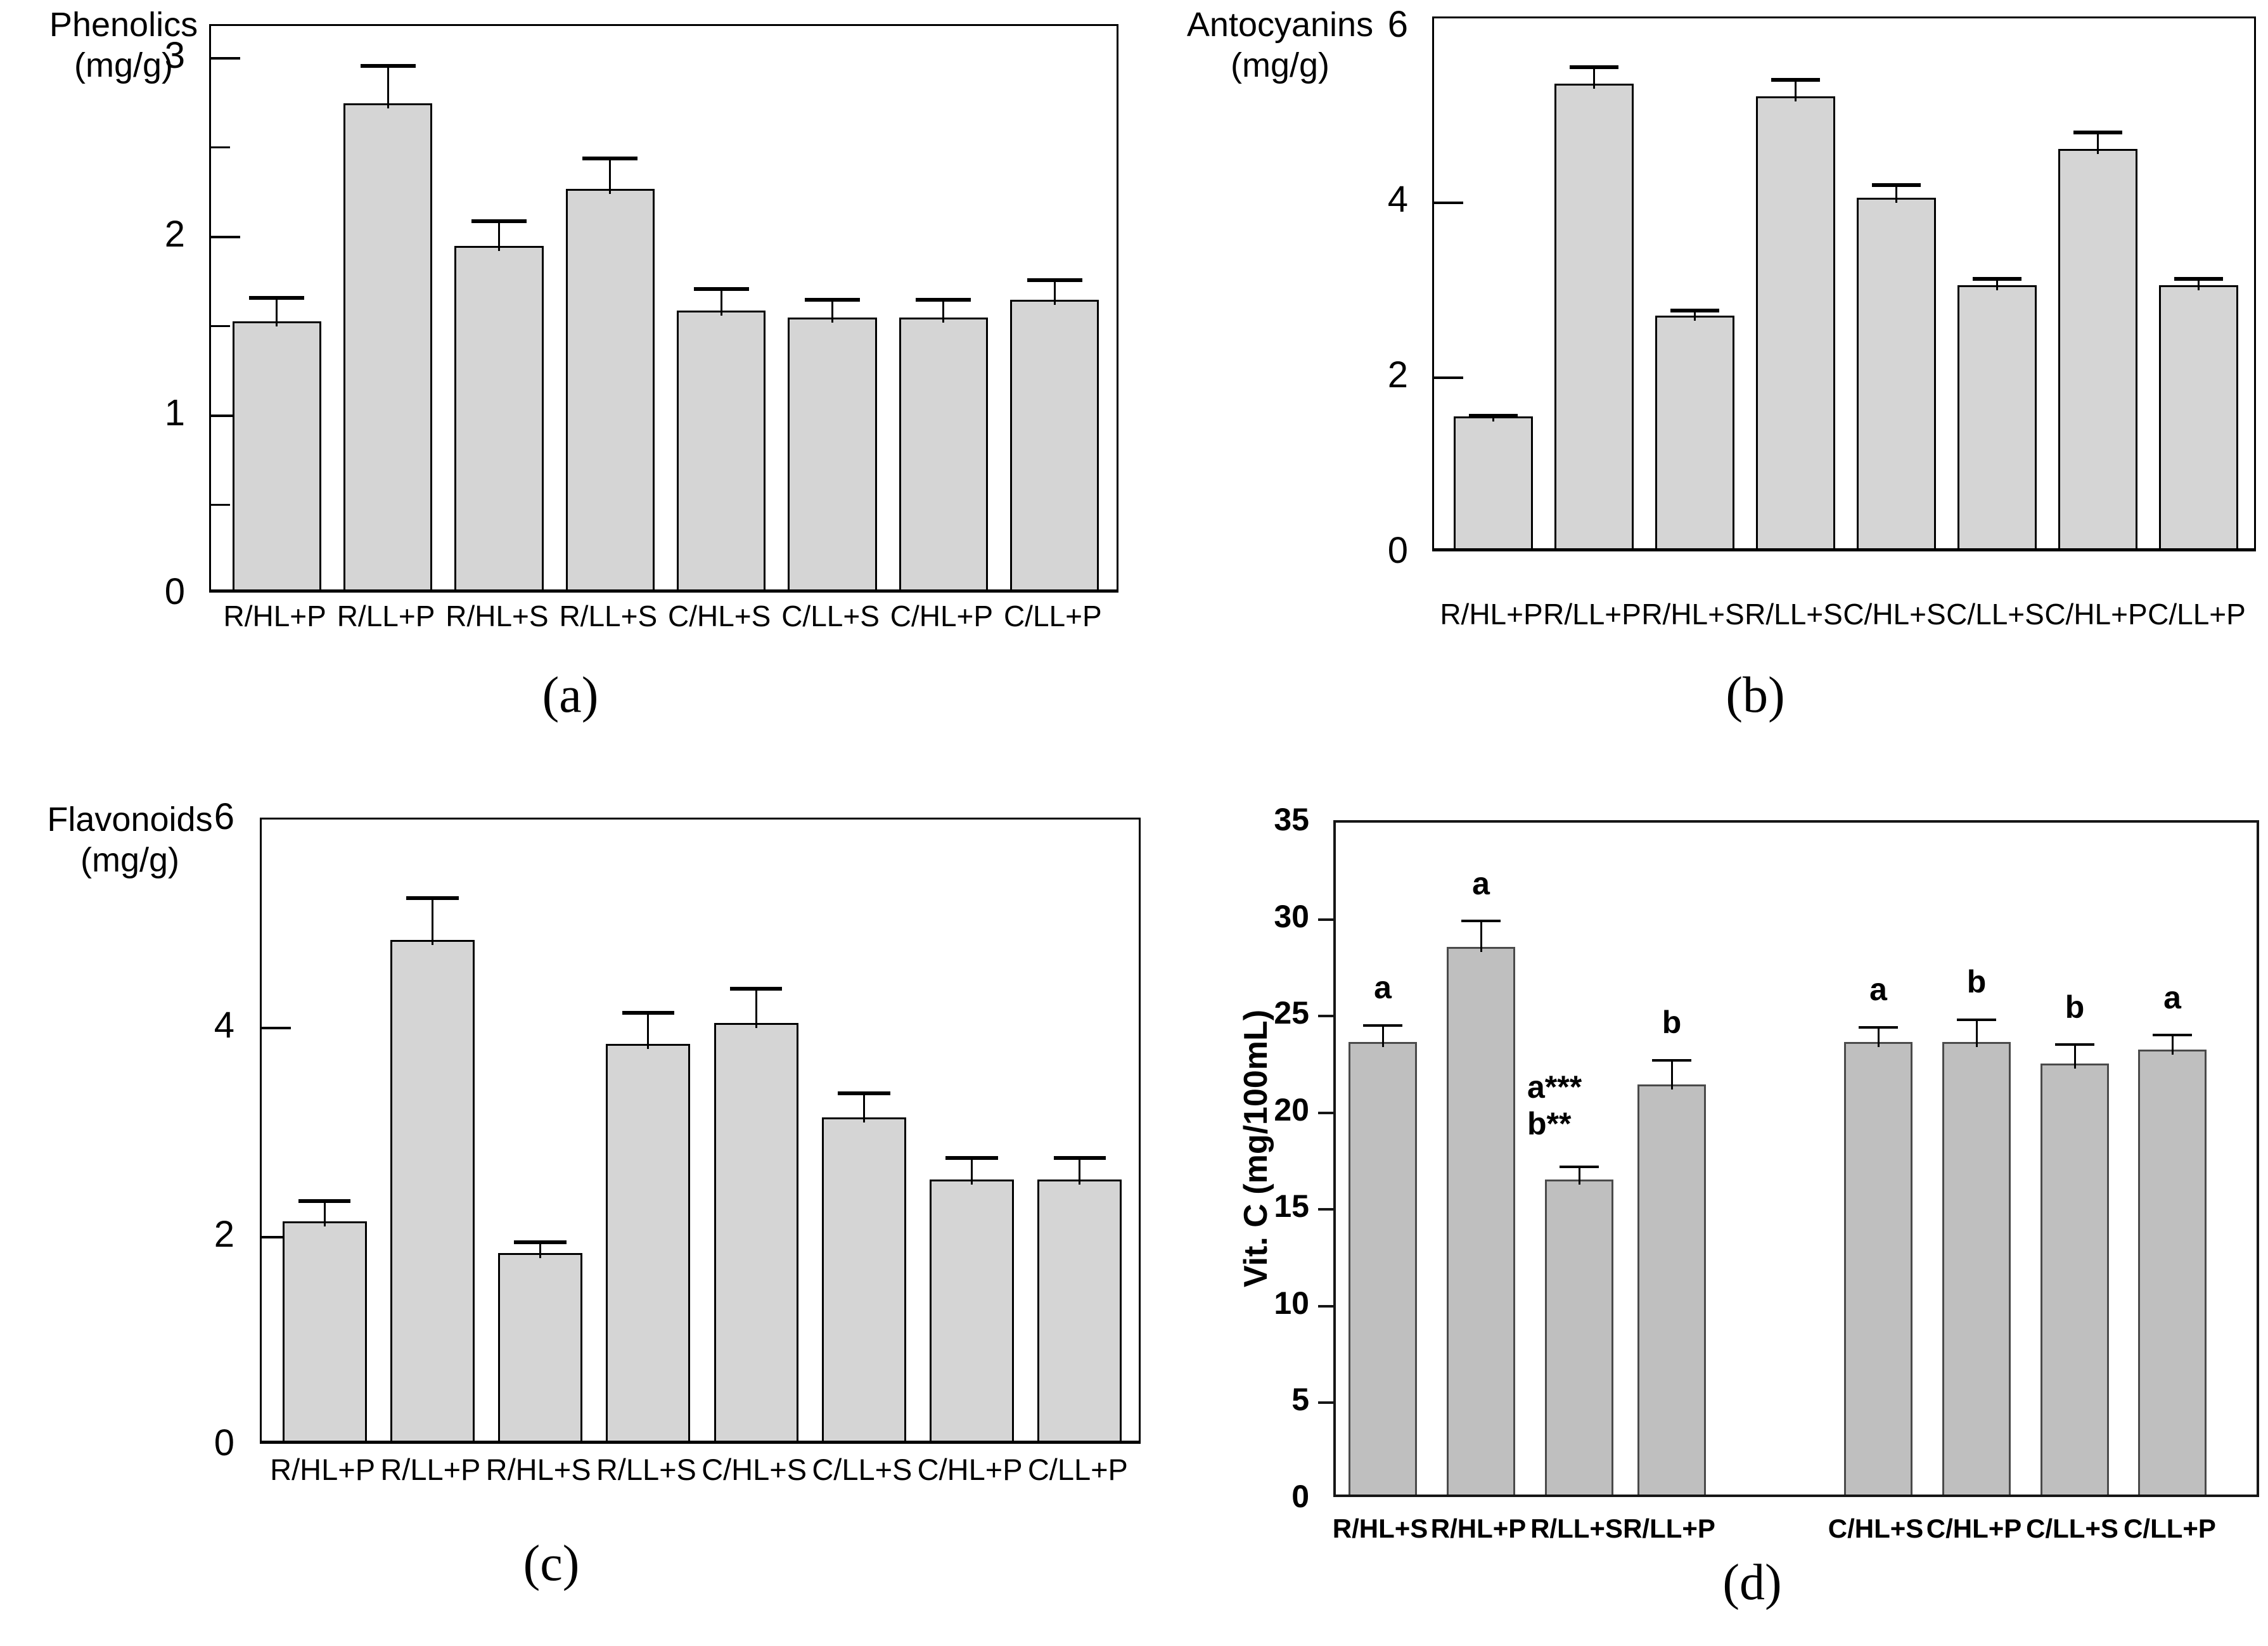  Describe the element at coordinates (1383, 988) in the screenshot. I see `significance-letter: a` at that location.